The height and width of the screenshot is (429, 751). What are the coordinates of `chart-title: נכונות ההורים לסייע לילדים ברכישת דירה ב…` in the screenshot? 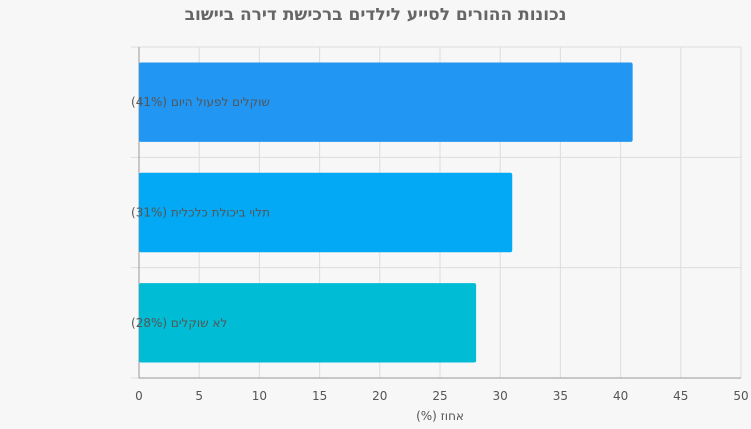 It's located at (375, 15).